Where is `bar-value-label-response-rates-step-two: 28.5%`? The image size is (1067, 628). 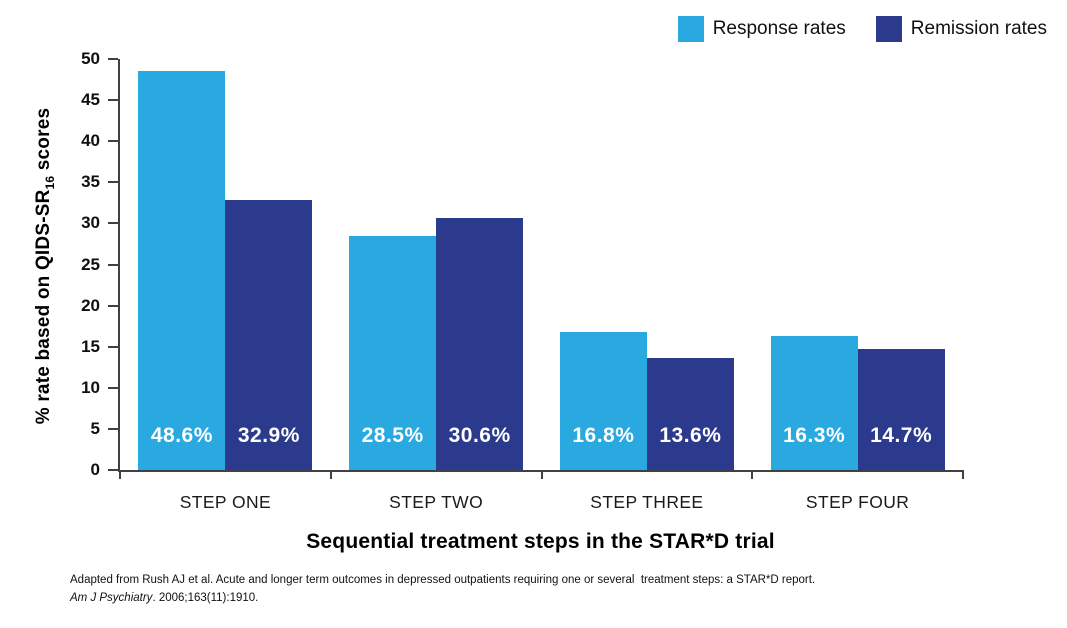
bar-value-label-response-rates-step-two: 28.5% is located at coordinates (392, 435).